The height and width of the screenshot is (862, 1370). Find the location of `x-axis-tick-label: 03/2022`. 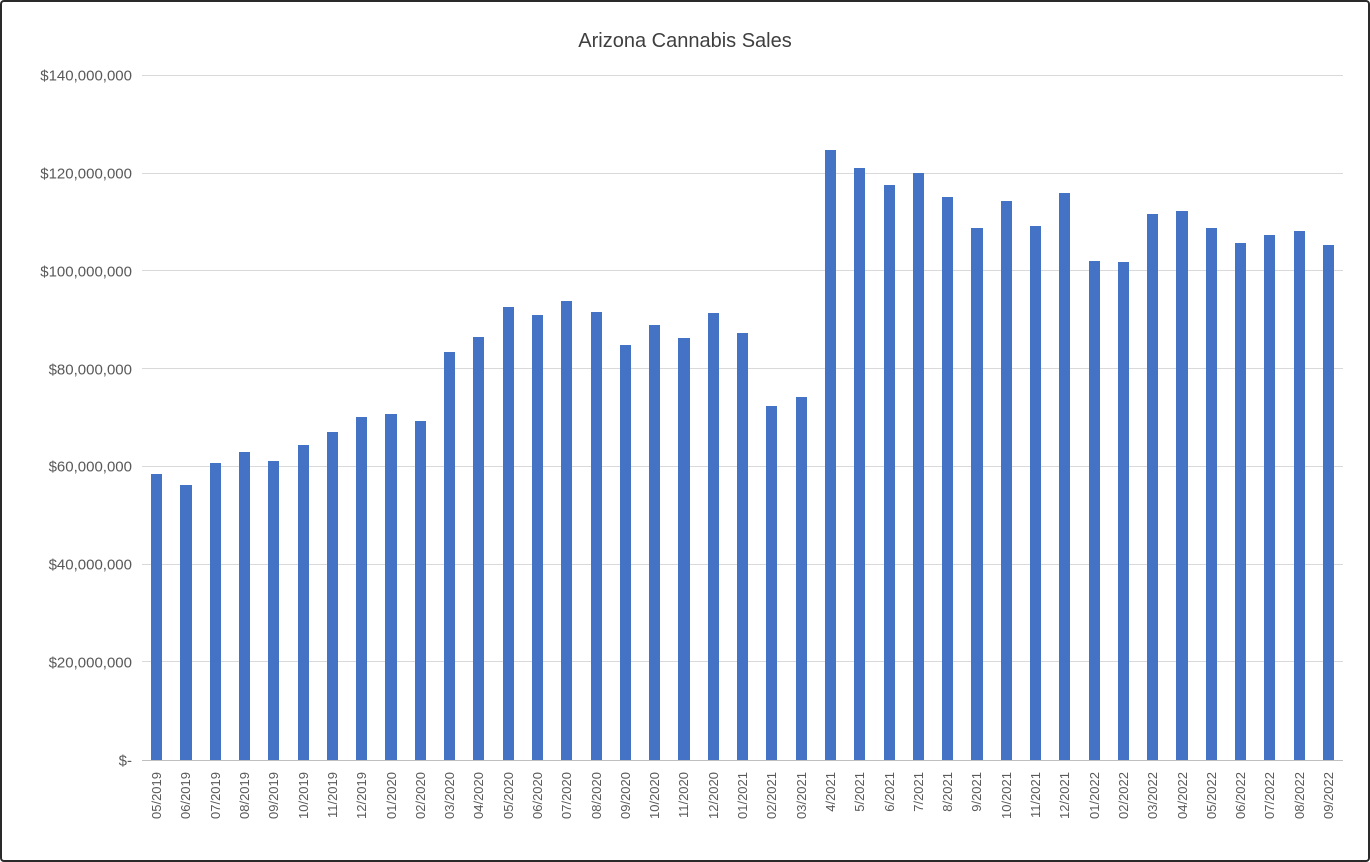

x-axis-tick-label: 03/2022 is located at coordinates (1153, 795).